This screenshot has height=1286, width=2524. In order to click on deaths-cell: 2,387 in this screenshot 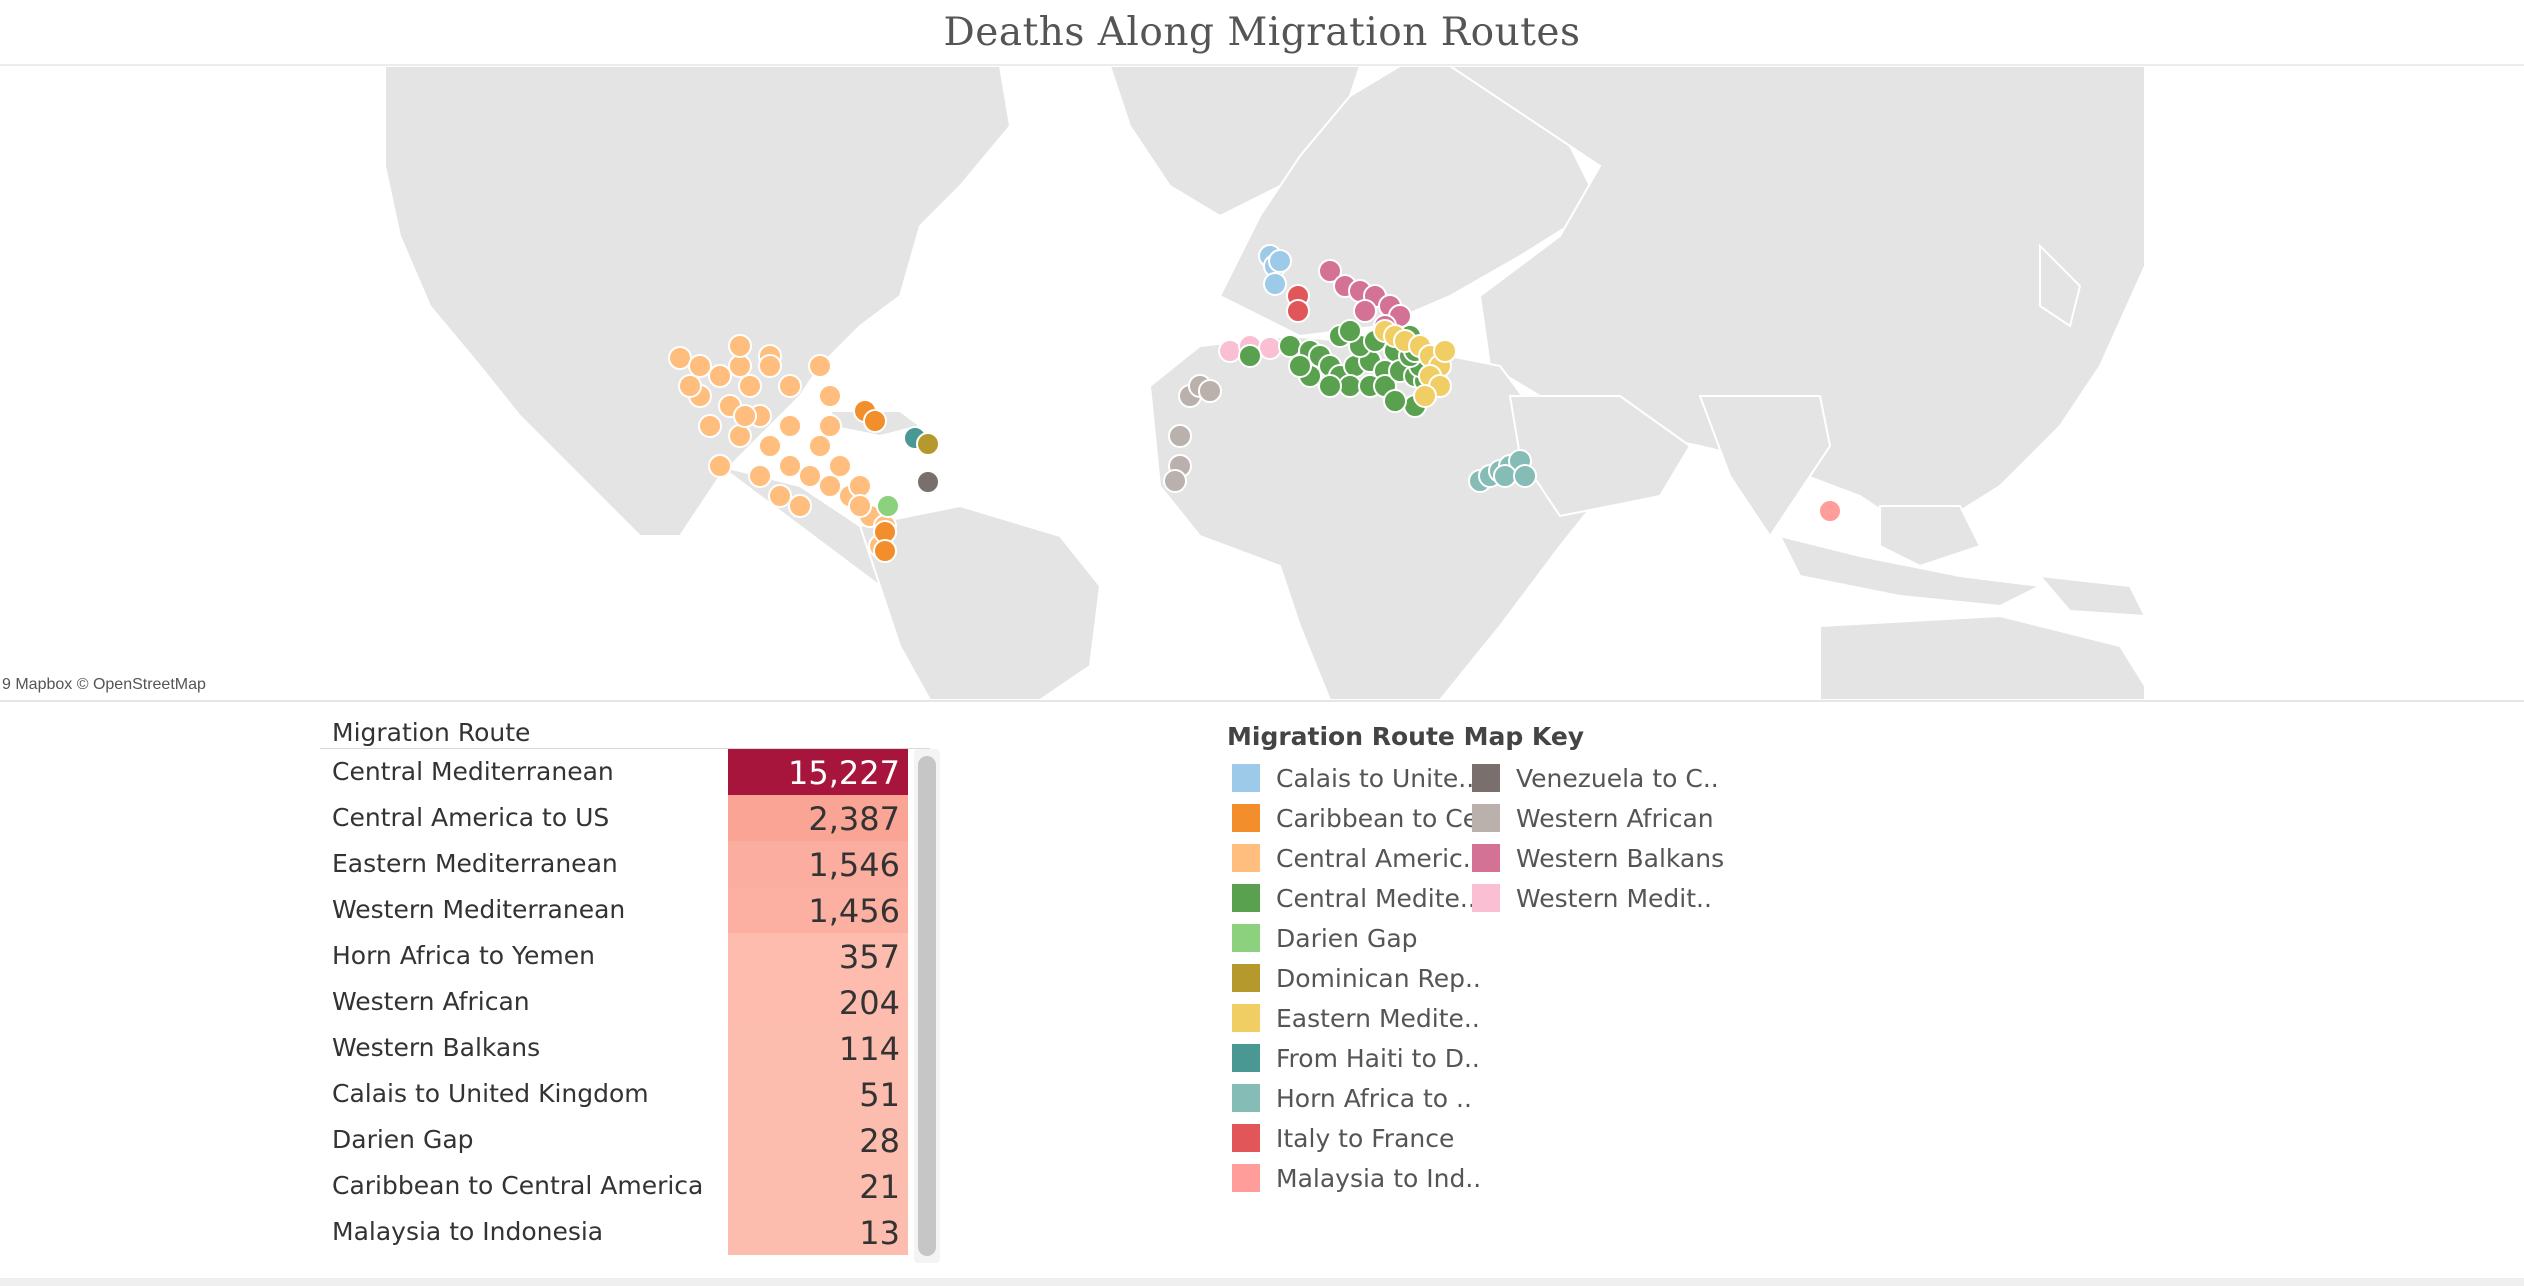, I will do `click(818, 818)`.